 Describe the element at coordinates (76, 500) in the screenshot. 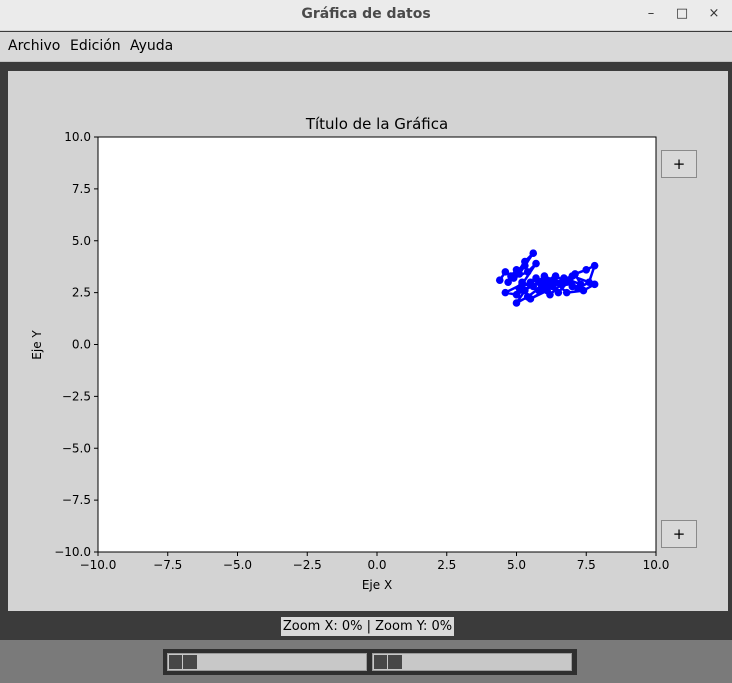

I see `y-tick-label: −7.5` at that location.